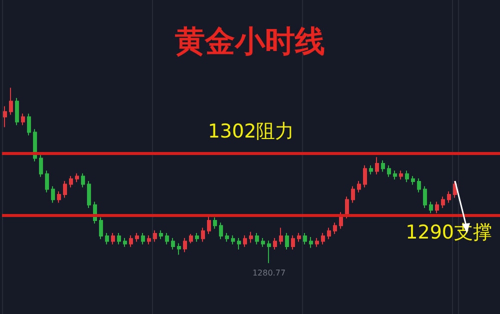  I want to click on annotation: 1280.77, so click(269, 273).